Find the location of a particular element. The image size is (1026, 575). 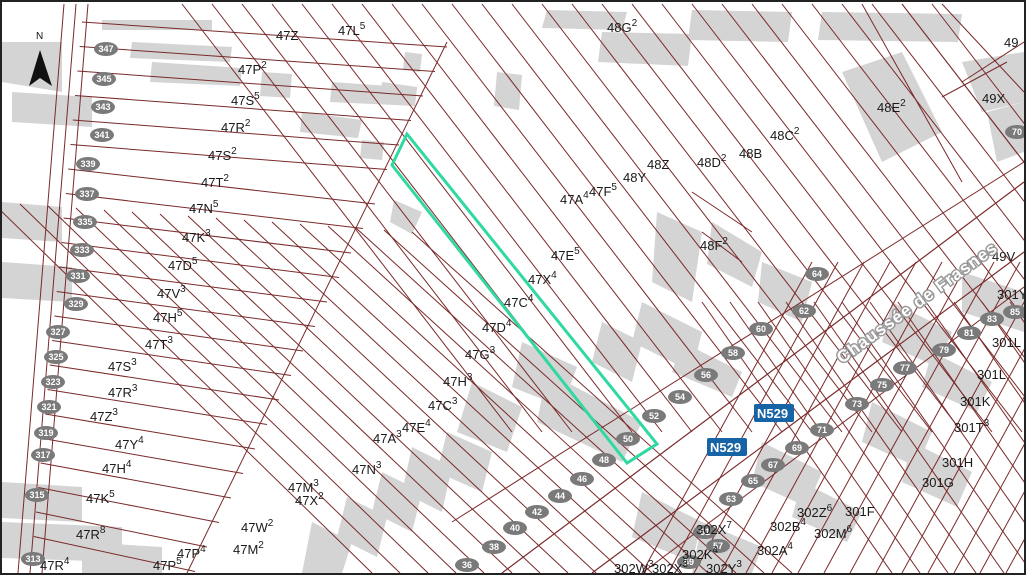

parcel-label: 302W3 is located at coordinates (634, 566).